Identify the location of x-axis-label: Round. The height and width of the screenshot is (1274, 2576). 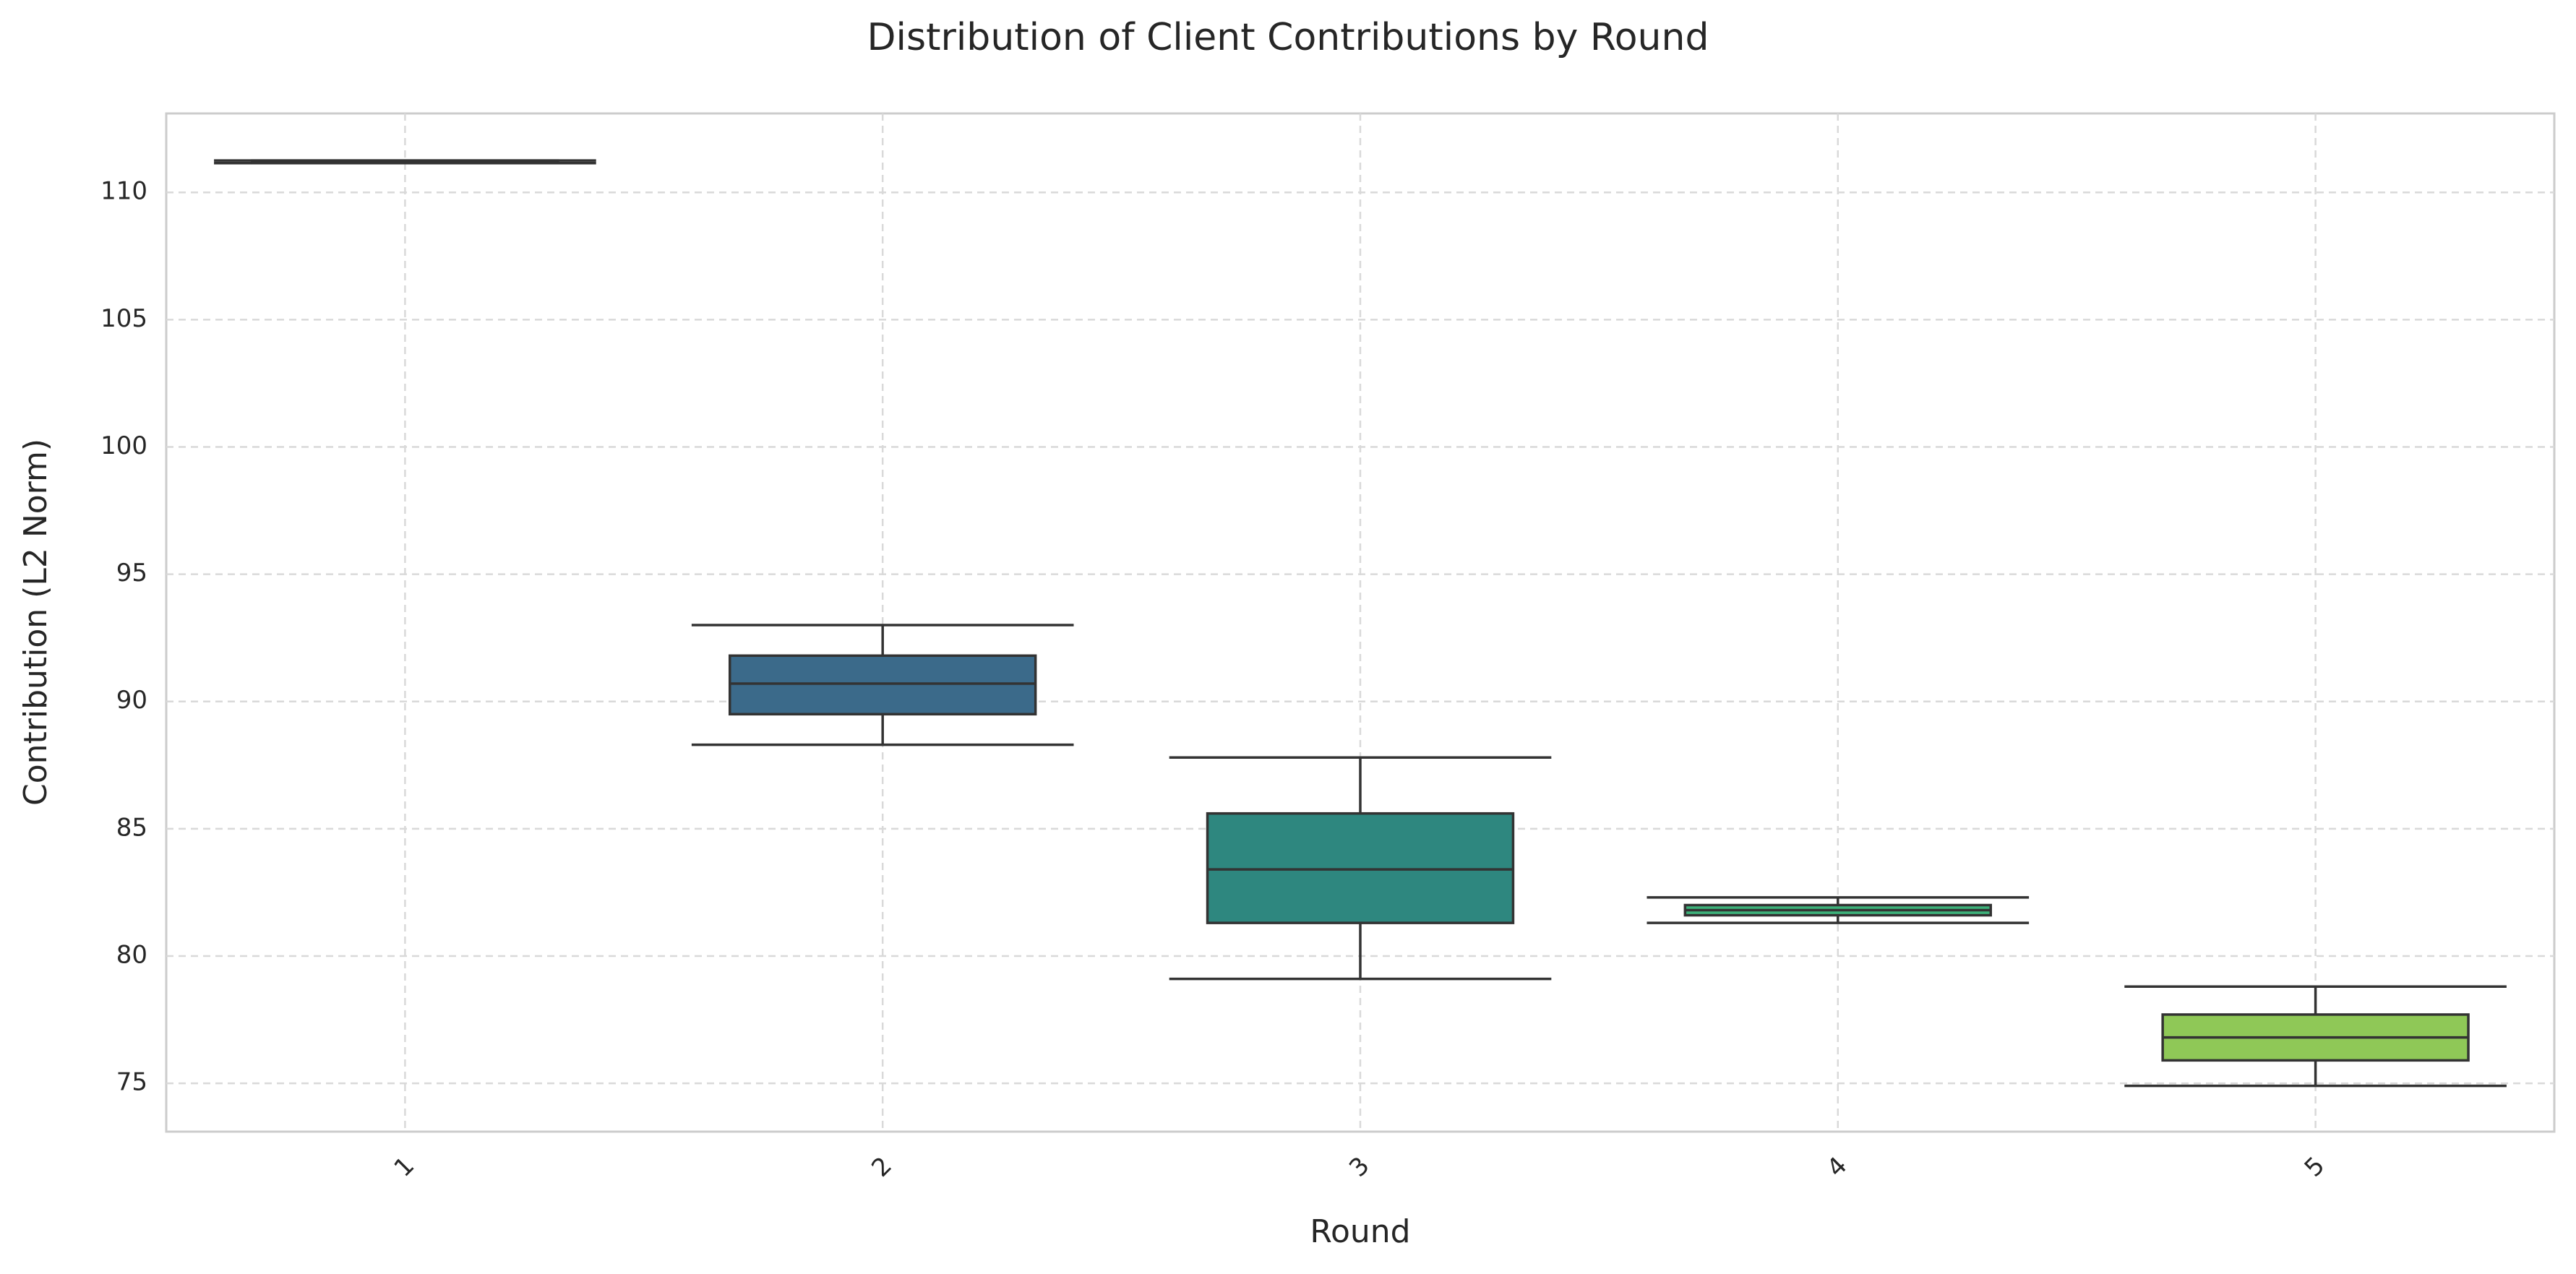
(1360, 1231).